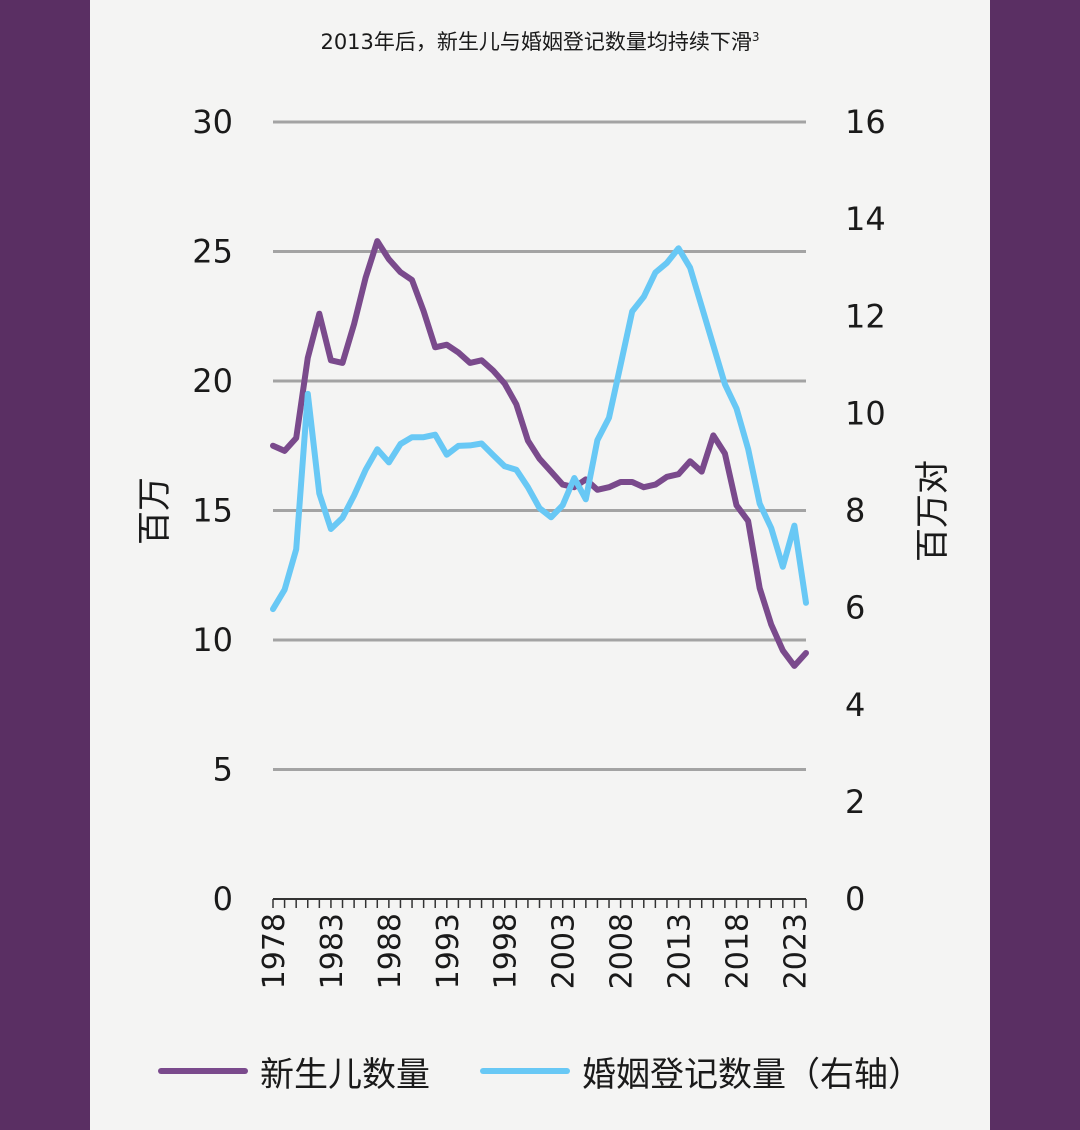  I want to click on legend-item-marriages: 婚姻登记数量（右轴）, so click(701, 1071).